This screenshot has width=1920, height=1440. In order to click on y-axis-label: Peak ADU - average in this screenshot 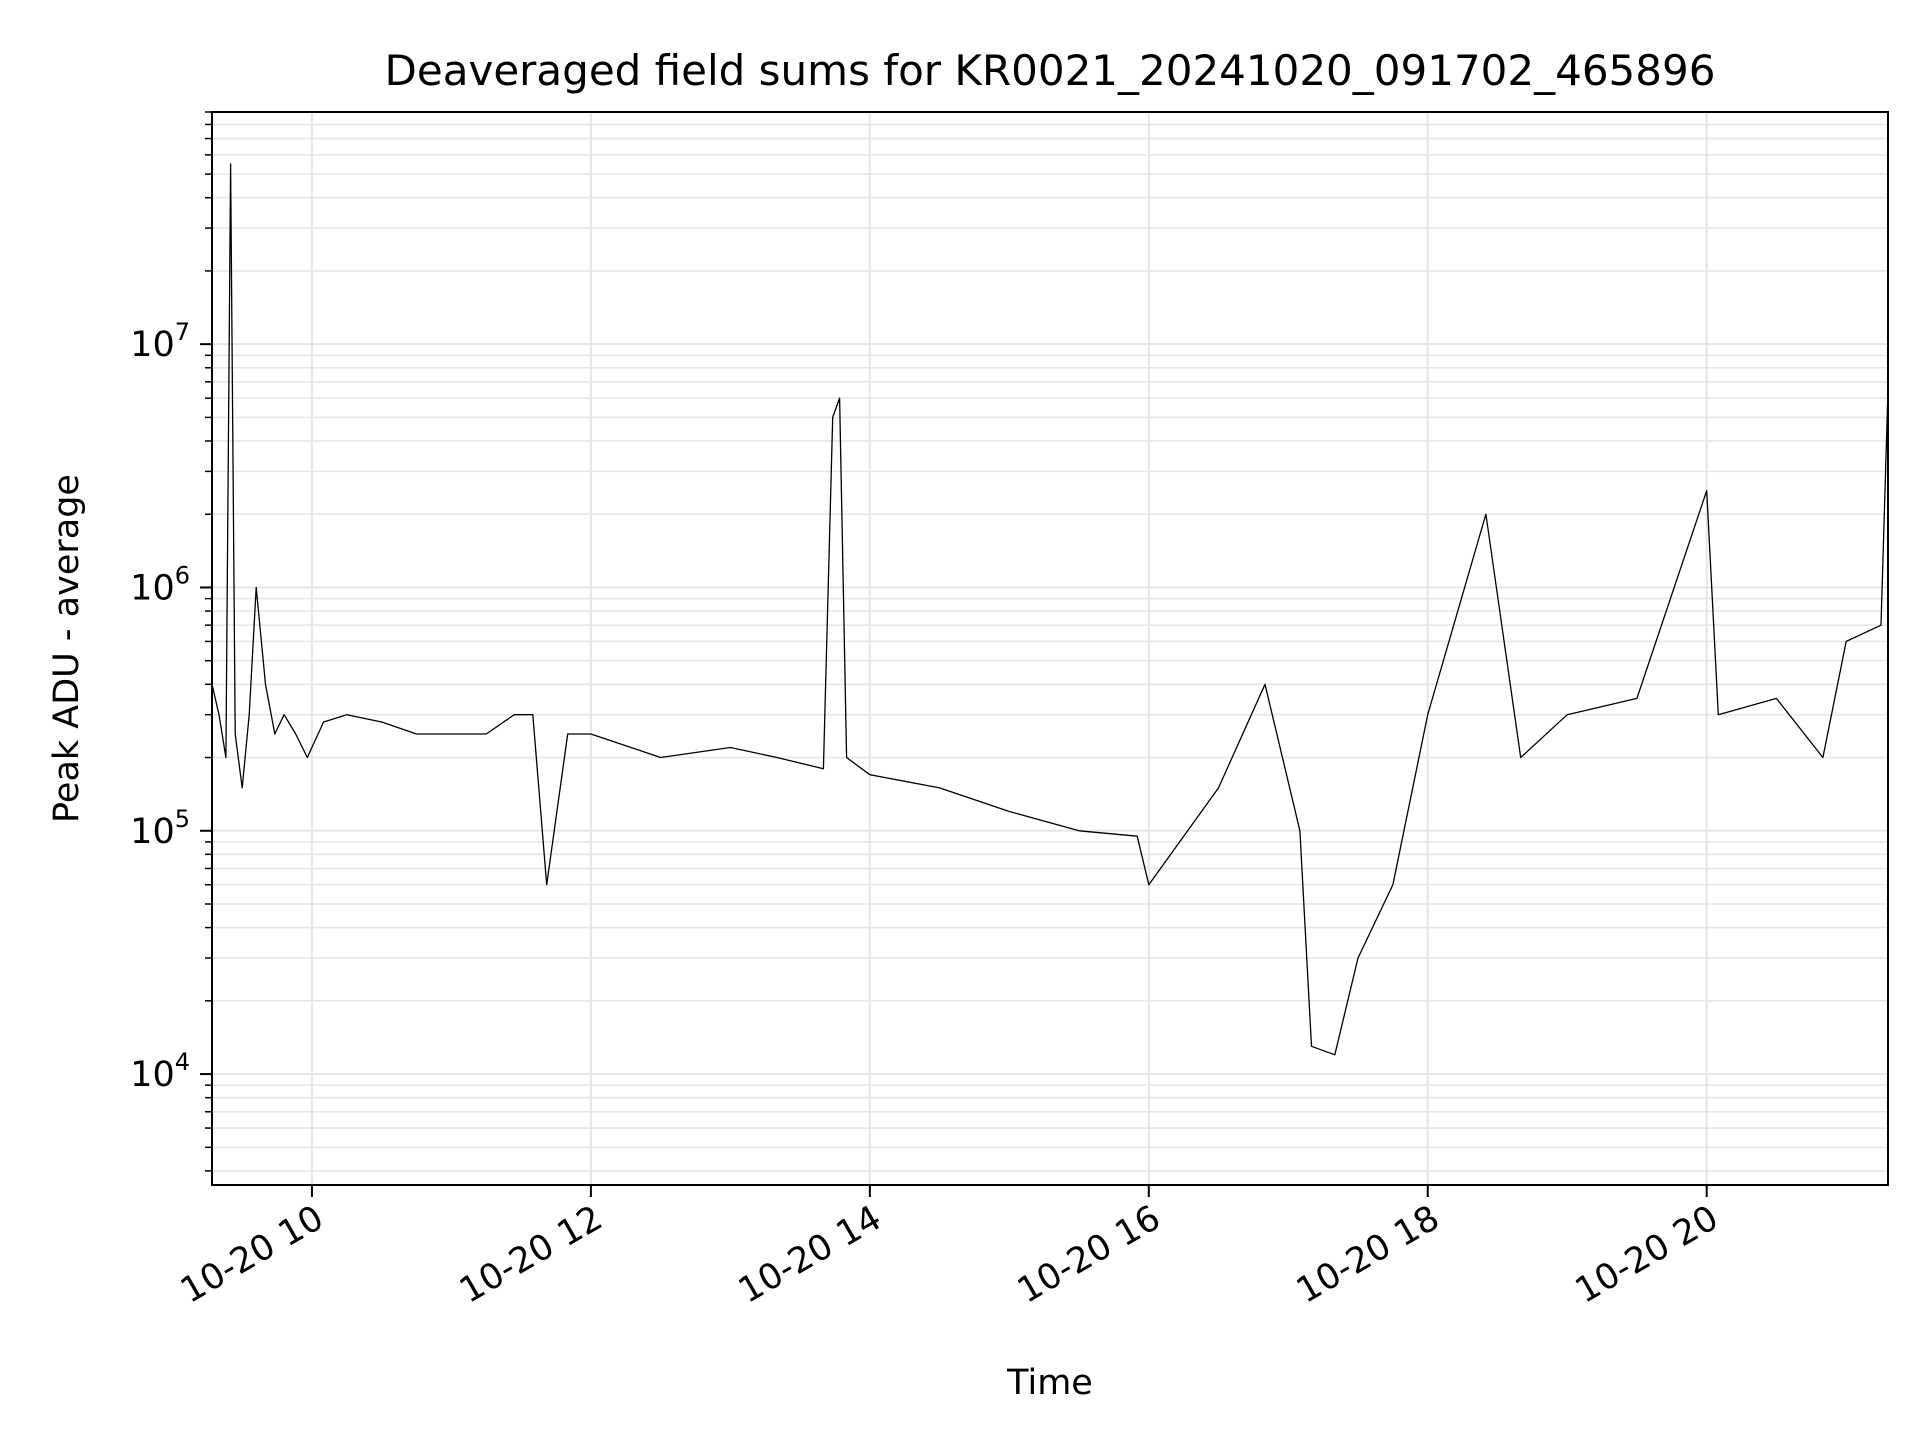, I will do `click(67, 648)`.